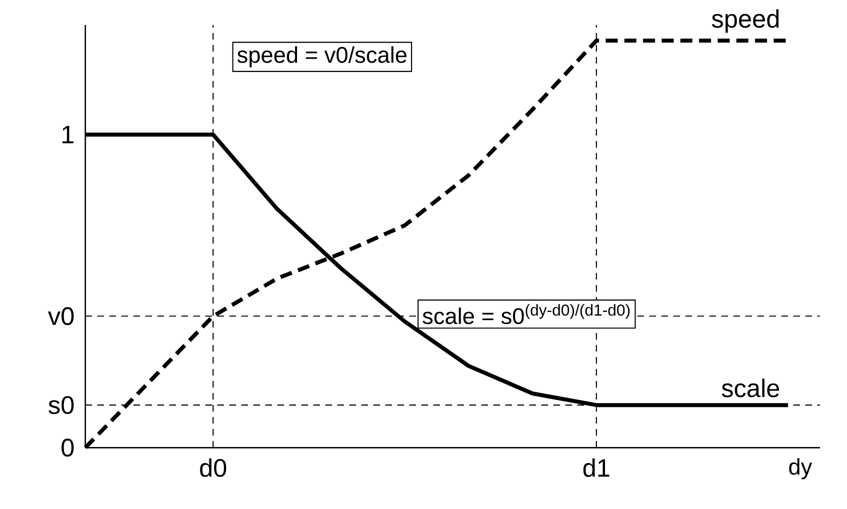  What do you see at coordinates (596, 467) in the screenshot?
I see `x-tick-label: d1` at bounding box center [596, 467].